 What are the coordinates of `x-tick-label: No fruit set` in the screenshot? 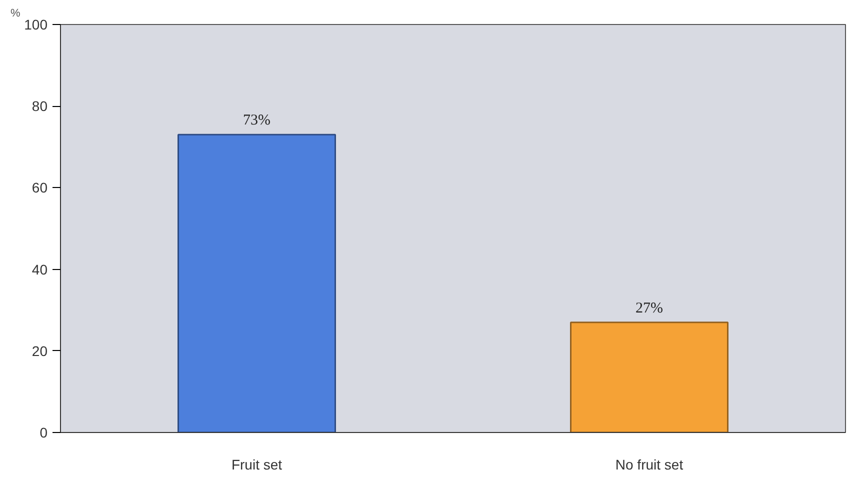 It's located at (649, 464).